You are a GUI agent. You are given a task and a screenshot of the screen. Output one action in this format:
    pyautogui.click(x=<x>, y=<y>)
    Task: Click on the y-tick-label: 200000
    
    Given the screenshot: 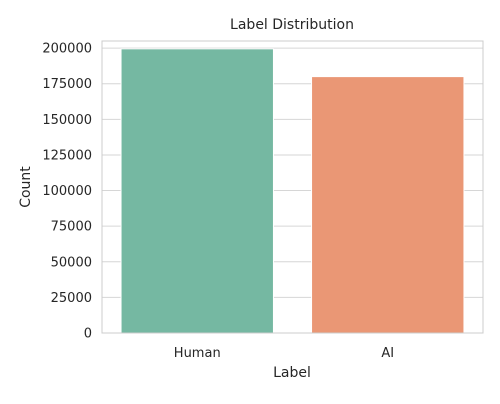 What is the action you would take?
    pyautogui.click(x=67, y=49)
    